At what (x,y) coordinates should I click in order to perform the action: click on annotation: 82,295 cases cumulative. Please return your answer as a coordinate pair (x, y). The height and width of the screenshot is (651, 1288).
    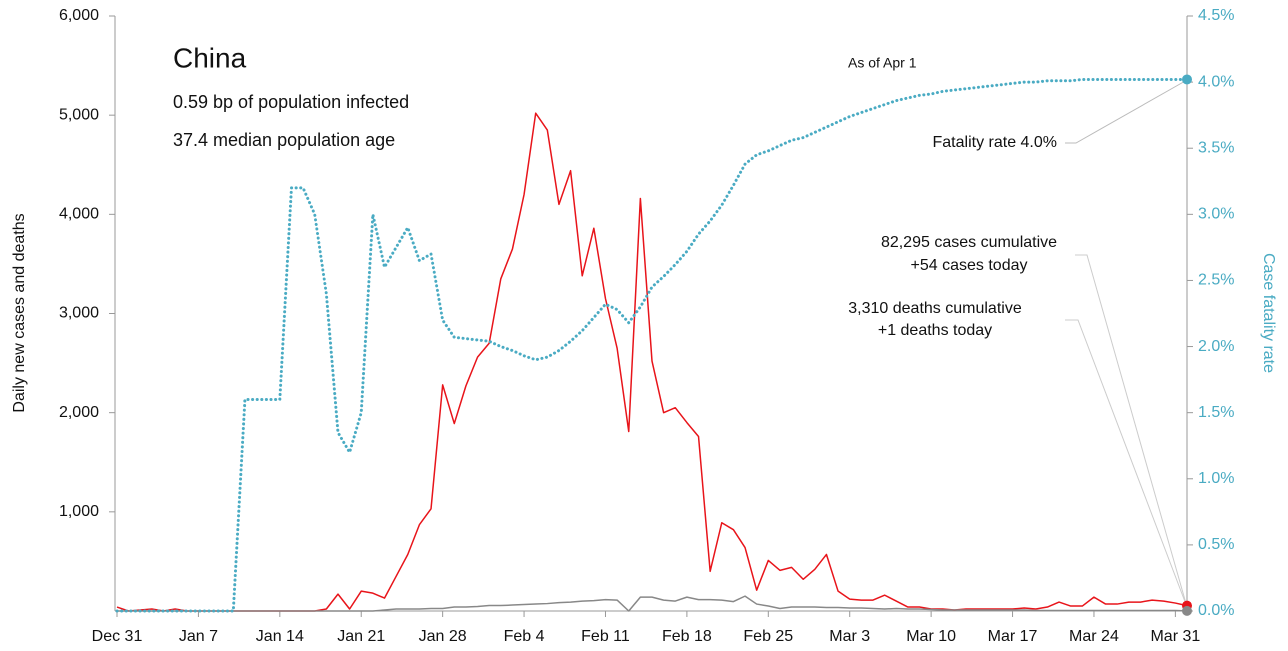
    Looking at the image, I should click on (969, 242).